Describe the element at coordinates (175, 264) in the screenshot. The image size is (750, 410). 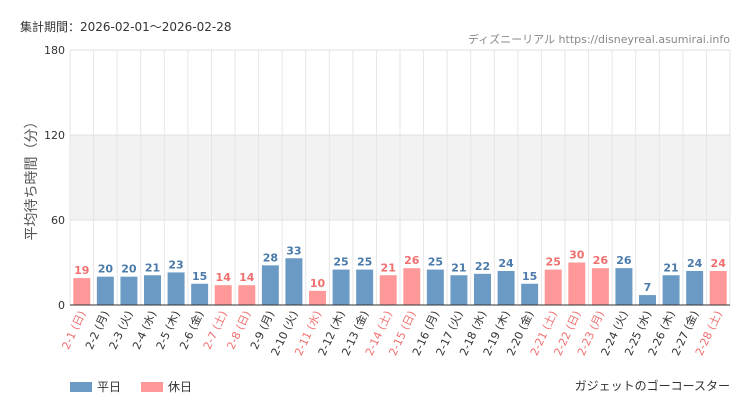
I see `data-label: 23` at that location.